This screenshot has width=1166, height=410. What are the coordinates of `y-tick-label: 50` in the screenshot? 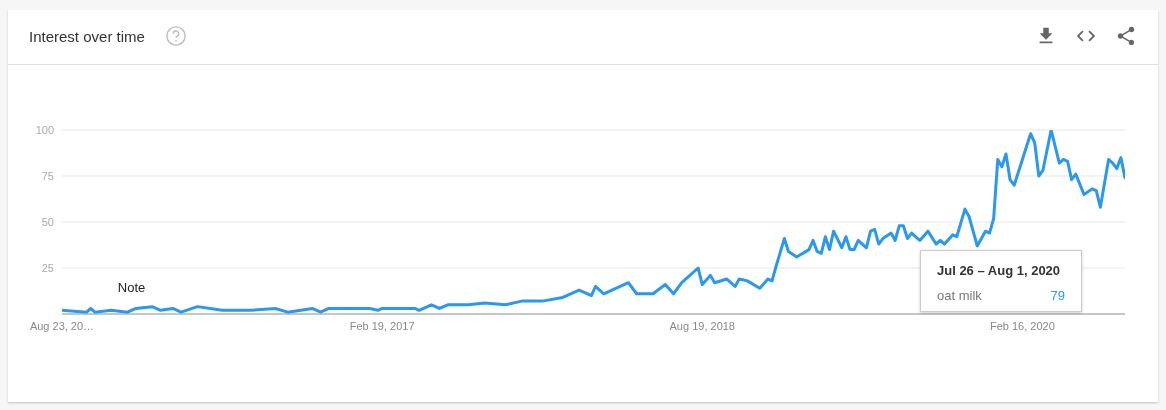 It's located at (47, 221).